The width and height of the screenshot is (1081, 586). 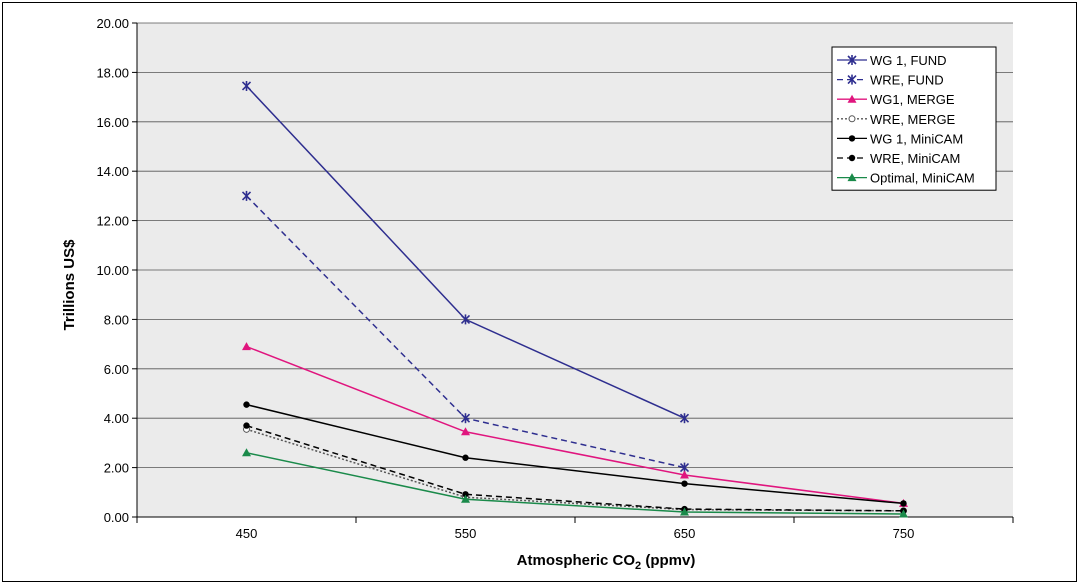 What do you see at coordinates (116, 418) in the screenshot?
I see `y-tick-label: 4.00` at bounding box center [116, 418].